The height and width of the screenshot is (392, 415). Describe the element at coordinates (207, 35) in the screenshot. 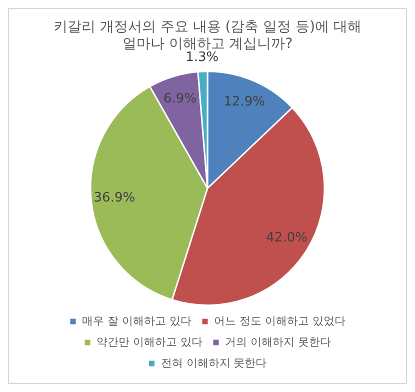

I see `chart-title: 키갈리 개정서의 주요 내용 (감축 일정 등)에 대해 얼마나 이해하고 계십니까?` at that location.